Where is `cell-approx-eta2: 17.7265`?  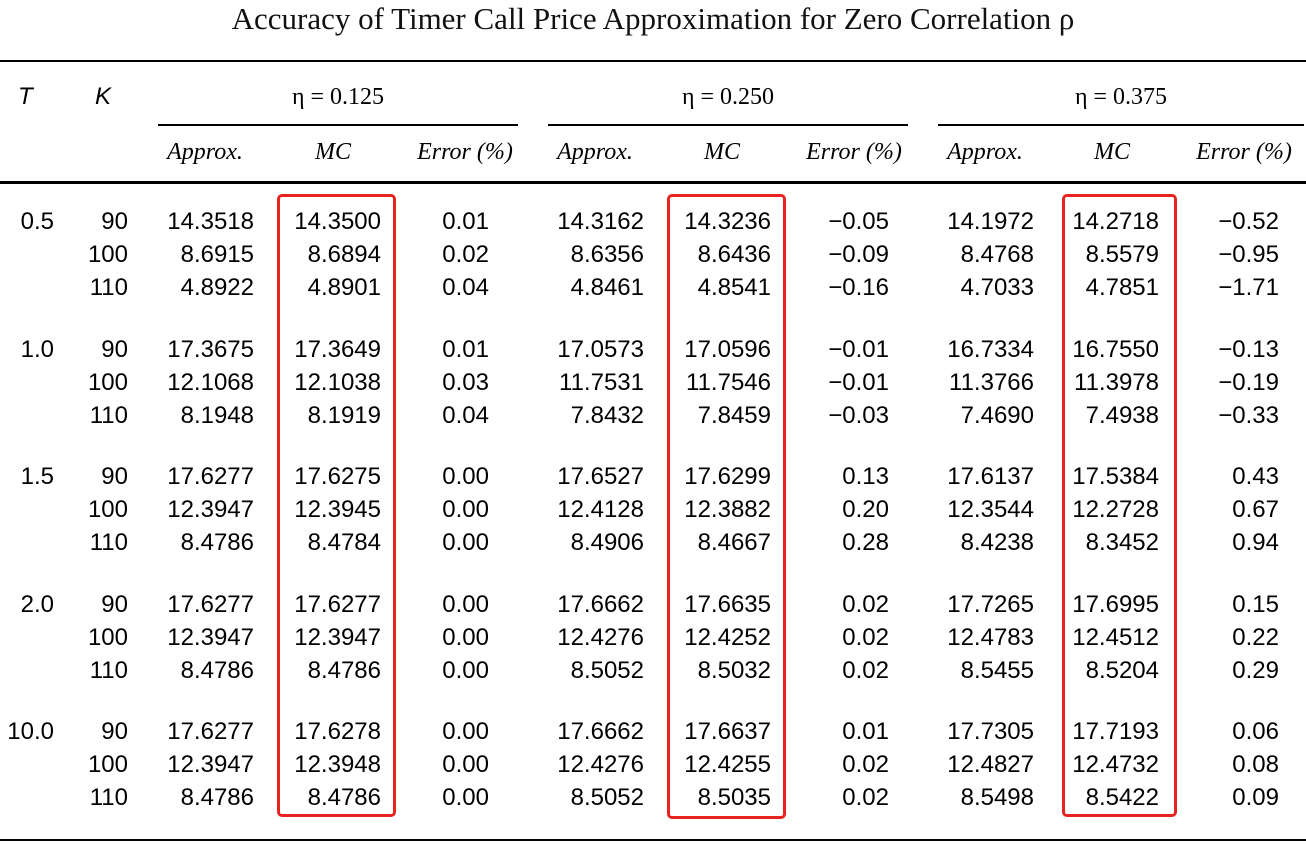 cell-approx-eta2: 17.7265 is located at coordinates (990, 604).